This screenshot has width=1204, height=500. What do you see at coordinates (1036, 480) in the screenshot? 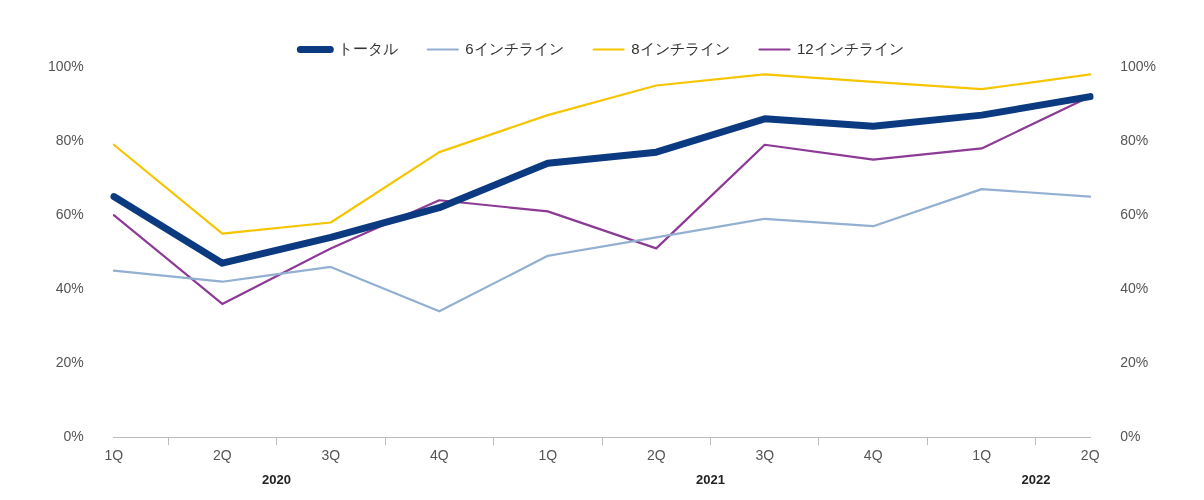
I see `text: 2022` at bounding box center [1036, 480].